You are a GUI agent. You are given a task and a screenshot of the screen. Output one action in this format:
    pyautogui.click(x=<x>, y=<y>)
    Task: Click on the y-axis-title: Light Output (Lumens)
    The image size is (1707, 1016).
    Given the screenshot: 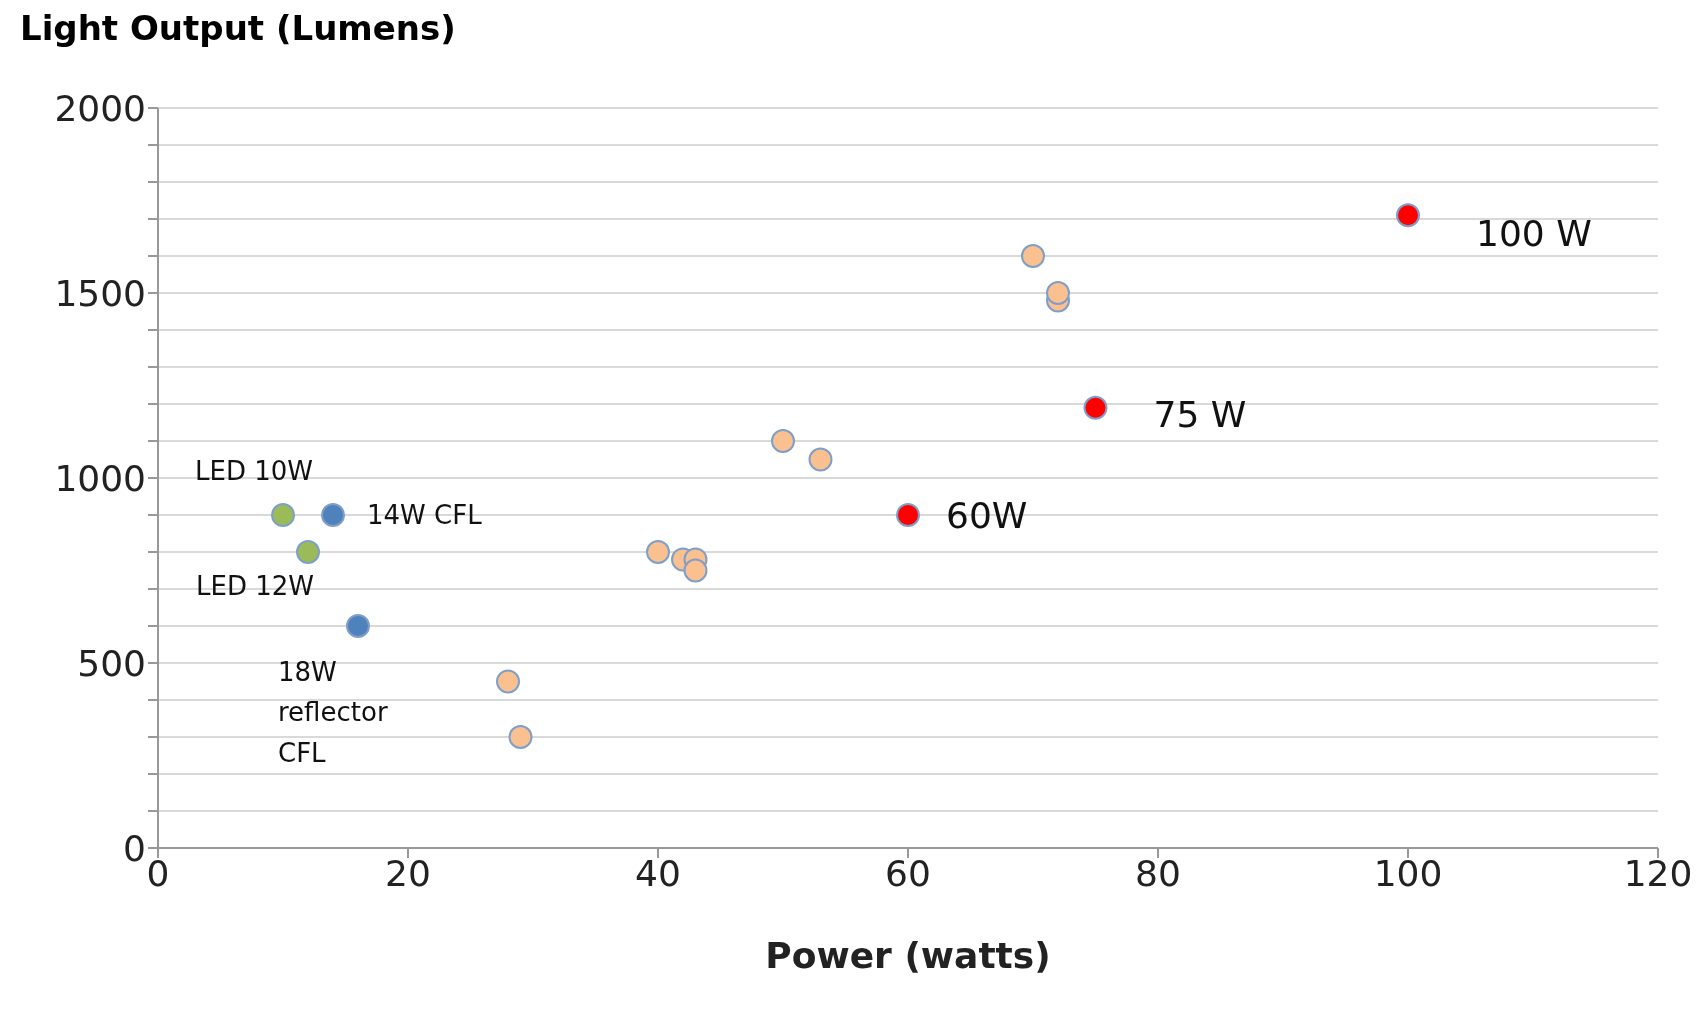 What is the action you would take?
    pyautogui.click(x=238, y=29)
    